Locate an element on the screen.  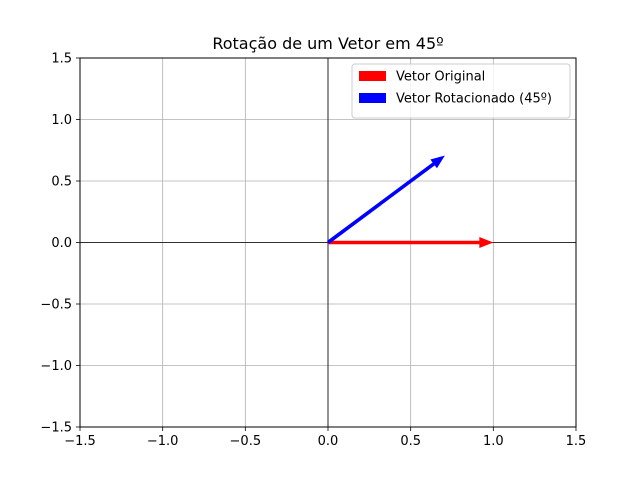
vector-arrow-original is located at coordinates (411, 242).